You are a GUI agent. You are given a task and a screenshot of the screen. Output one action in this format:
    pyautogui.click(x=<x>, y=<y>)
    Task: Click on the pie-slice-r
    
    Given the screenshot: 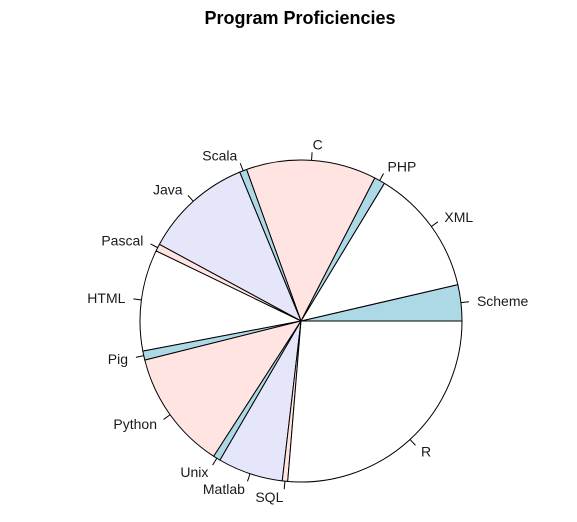 What is the action you would take?
    pyautogui.click(x=375, y=401)
    